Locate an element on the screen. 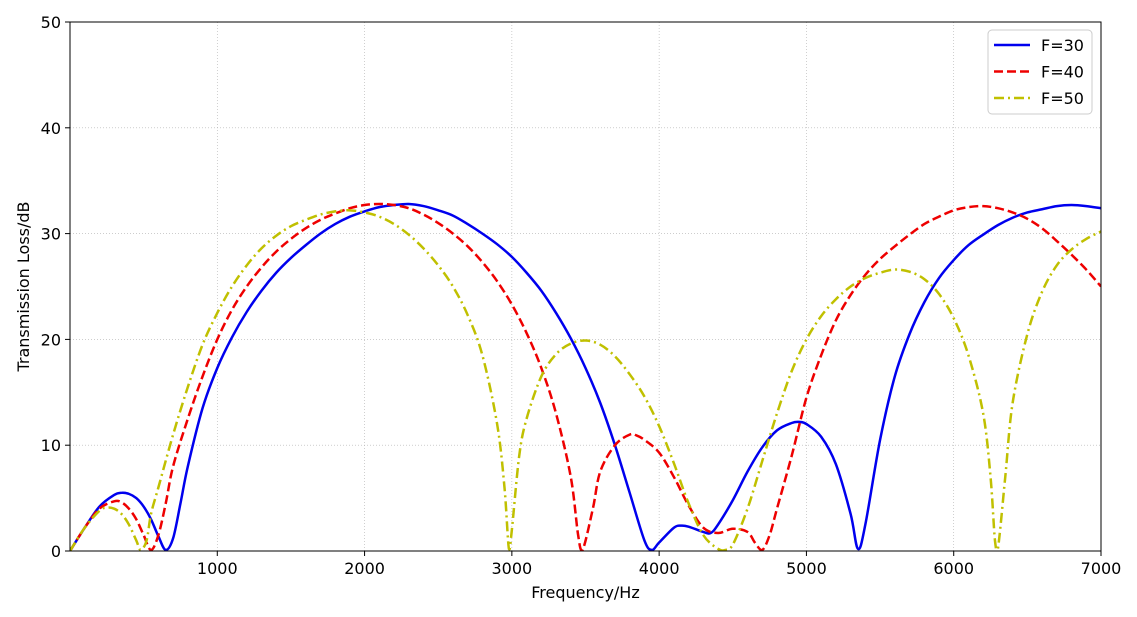 The height and width of the screenshot is (617, 1137). legend: F=30 F=40 F=50 is located at coordinates (1040, 72).